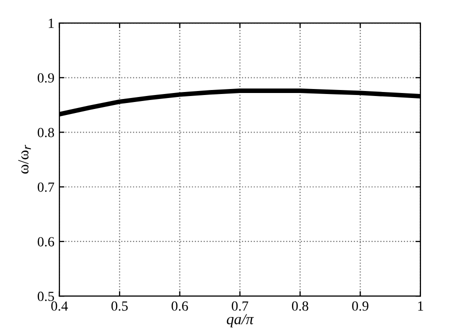 This screenshot has width=457, height=329. What do you see at coordinates (46, 187) in the screenshot?
I see `y-tick-label: 0.7` at bounding box center [46, 187].